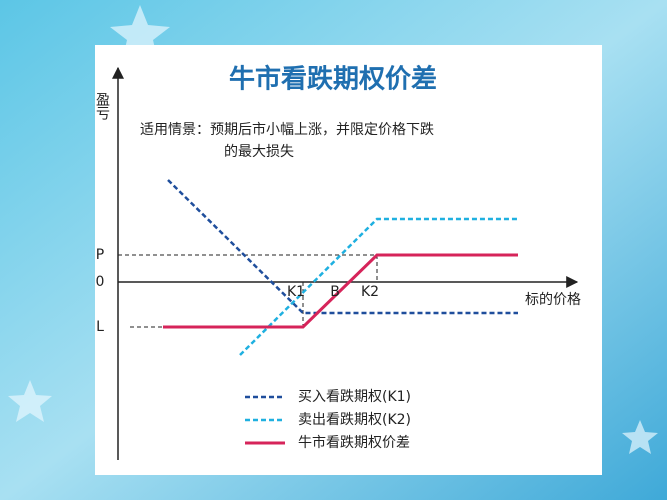 This screenshot has width=667, height=500. What do you see at coordinates (248, 291) in the screenshot?
I see `guide-lines` at bounding box center [248, 291].